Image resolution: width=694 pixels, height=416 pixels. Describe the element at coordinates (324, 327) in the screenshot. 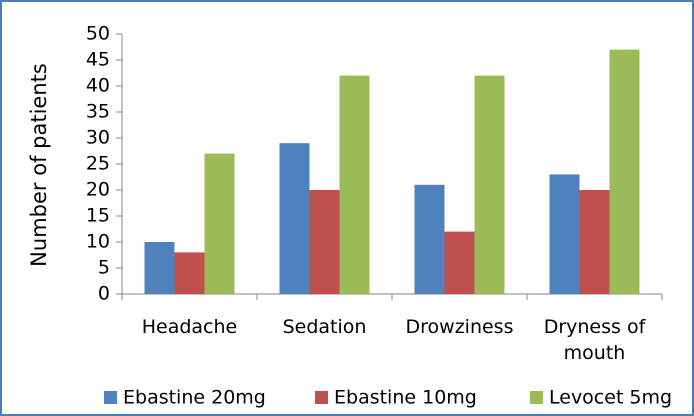

I see `x-tick-label: Sedation` at that location.